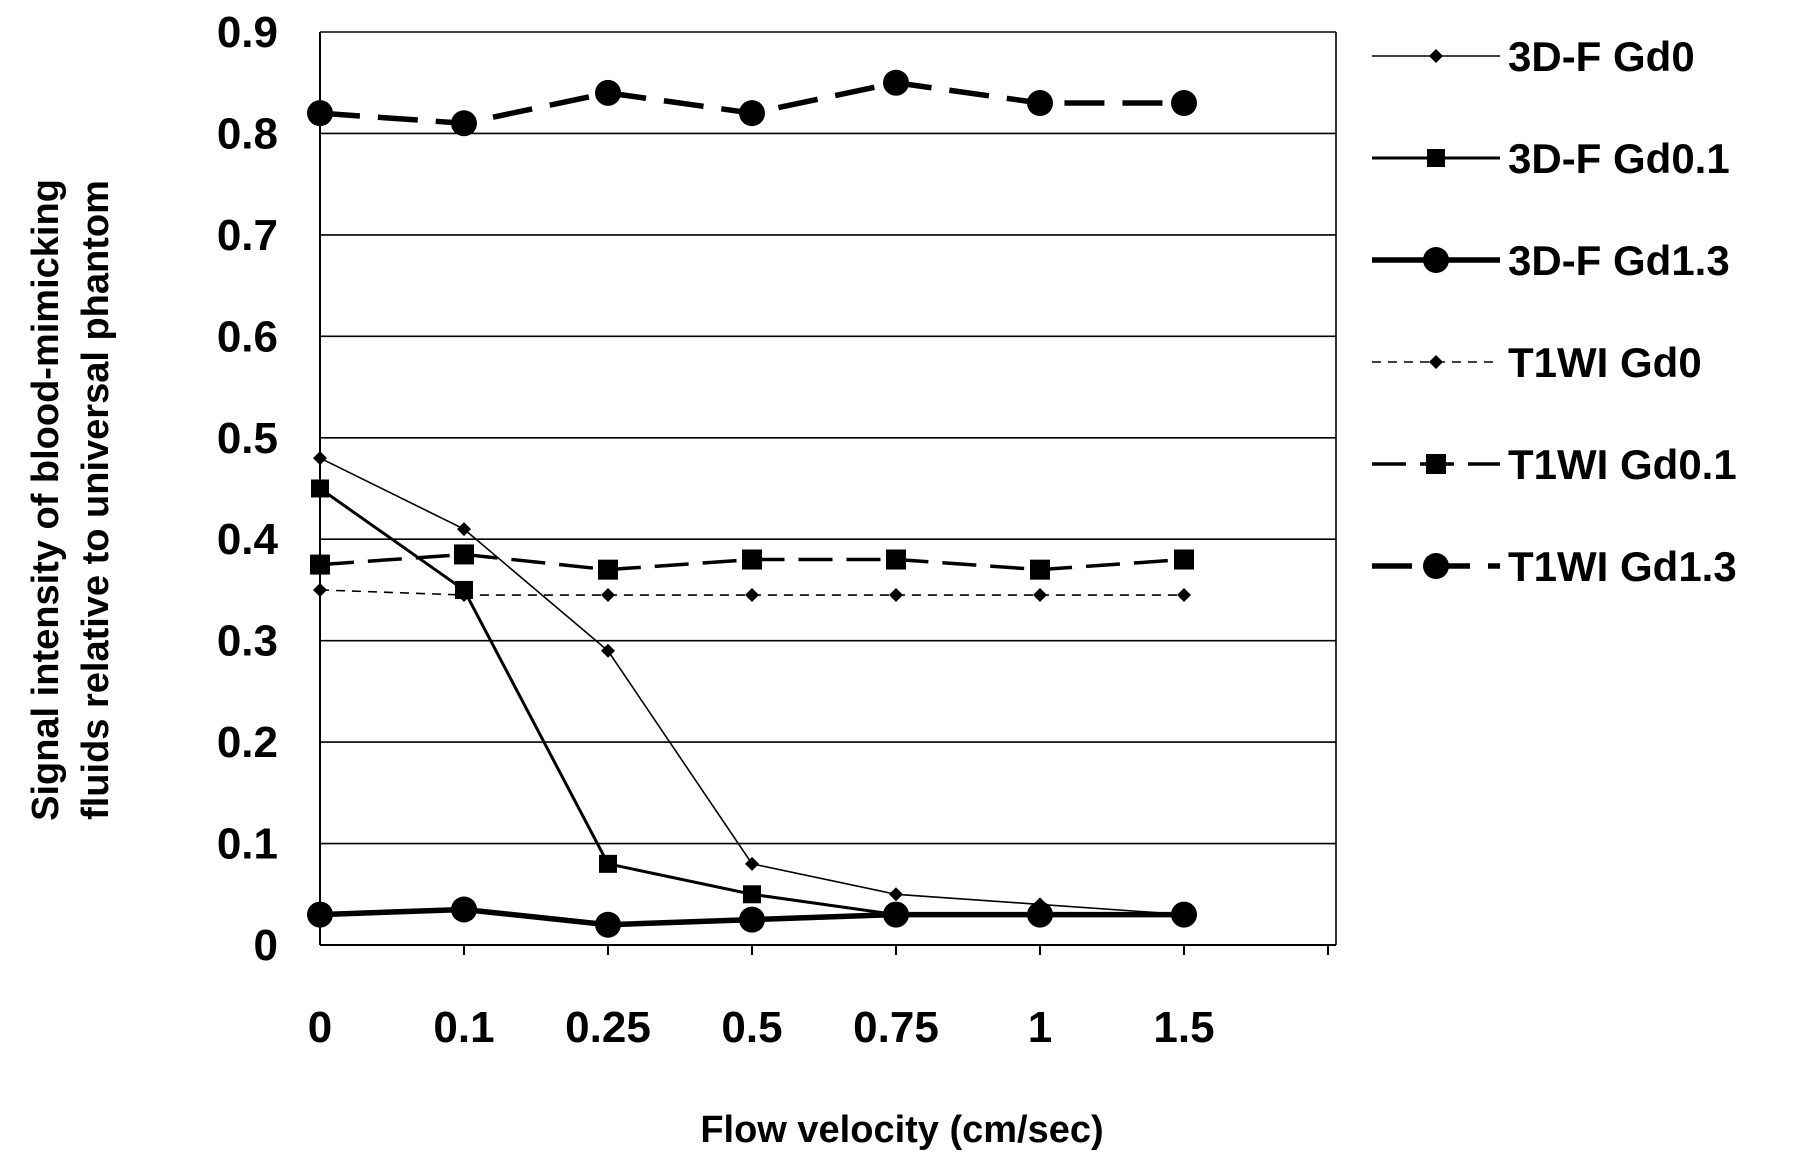 This screenshot has width=1800, height=1160. What do you see at coordinates (247, 641) in the screenshot?
I see `y-tick-label: 0.3` at bounding box center [247, 641].